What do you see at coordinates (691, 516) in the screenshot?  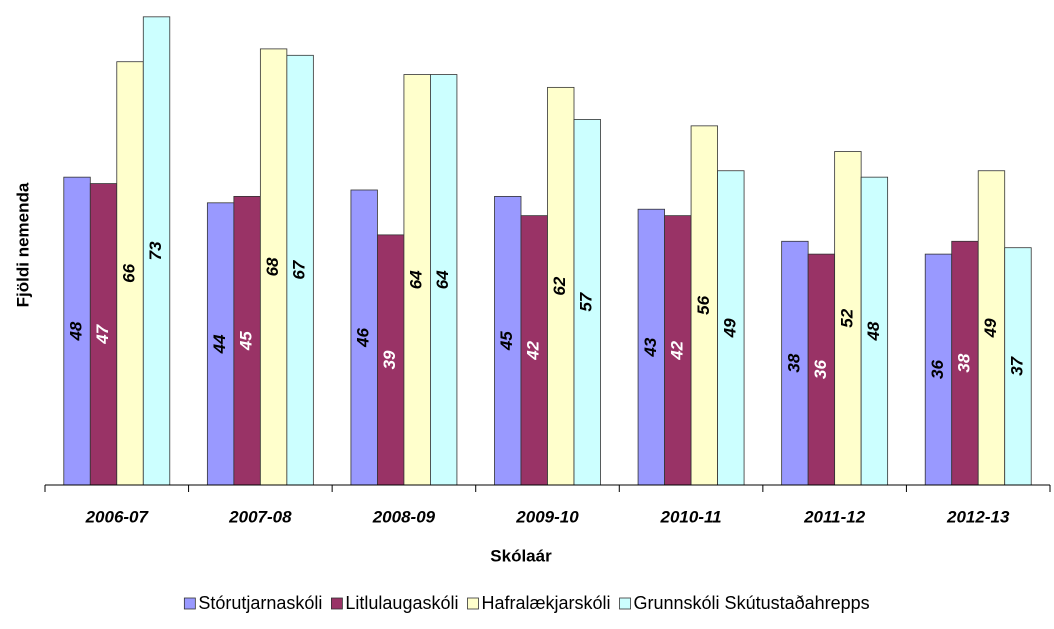 I see `x-tick-label: 2010-11` at bounding box center [691, 516].